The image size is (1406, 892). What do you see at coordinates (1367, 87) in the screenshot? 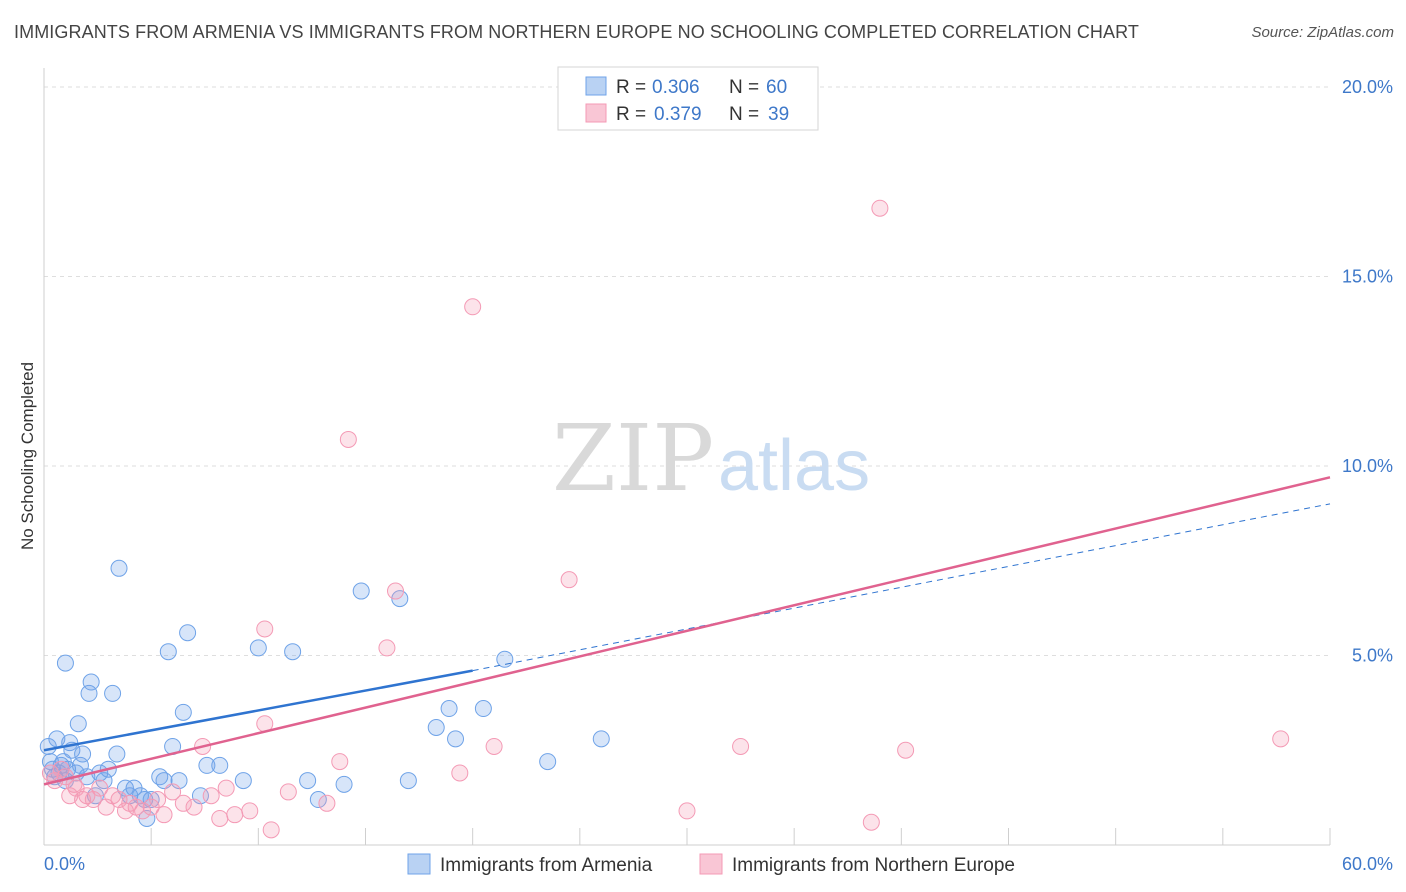
I see `y-tick-label-3: 20.0%` at bounding box center [1367, 87].